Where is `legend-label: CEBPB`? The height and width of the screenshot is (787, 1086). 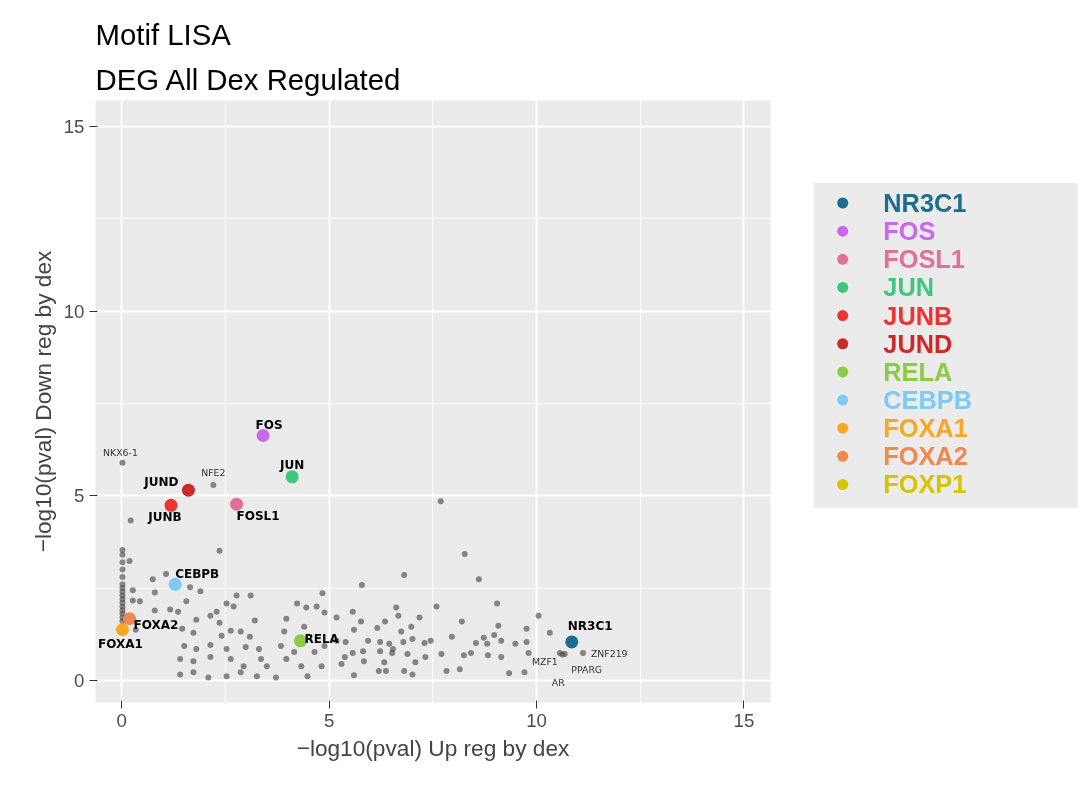
legend-label: CEBPB is located at coordinates (927, 400).